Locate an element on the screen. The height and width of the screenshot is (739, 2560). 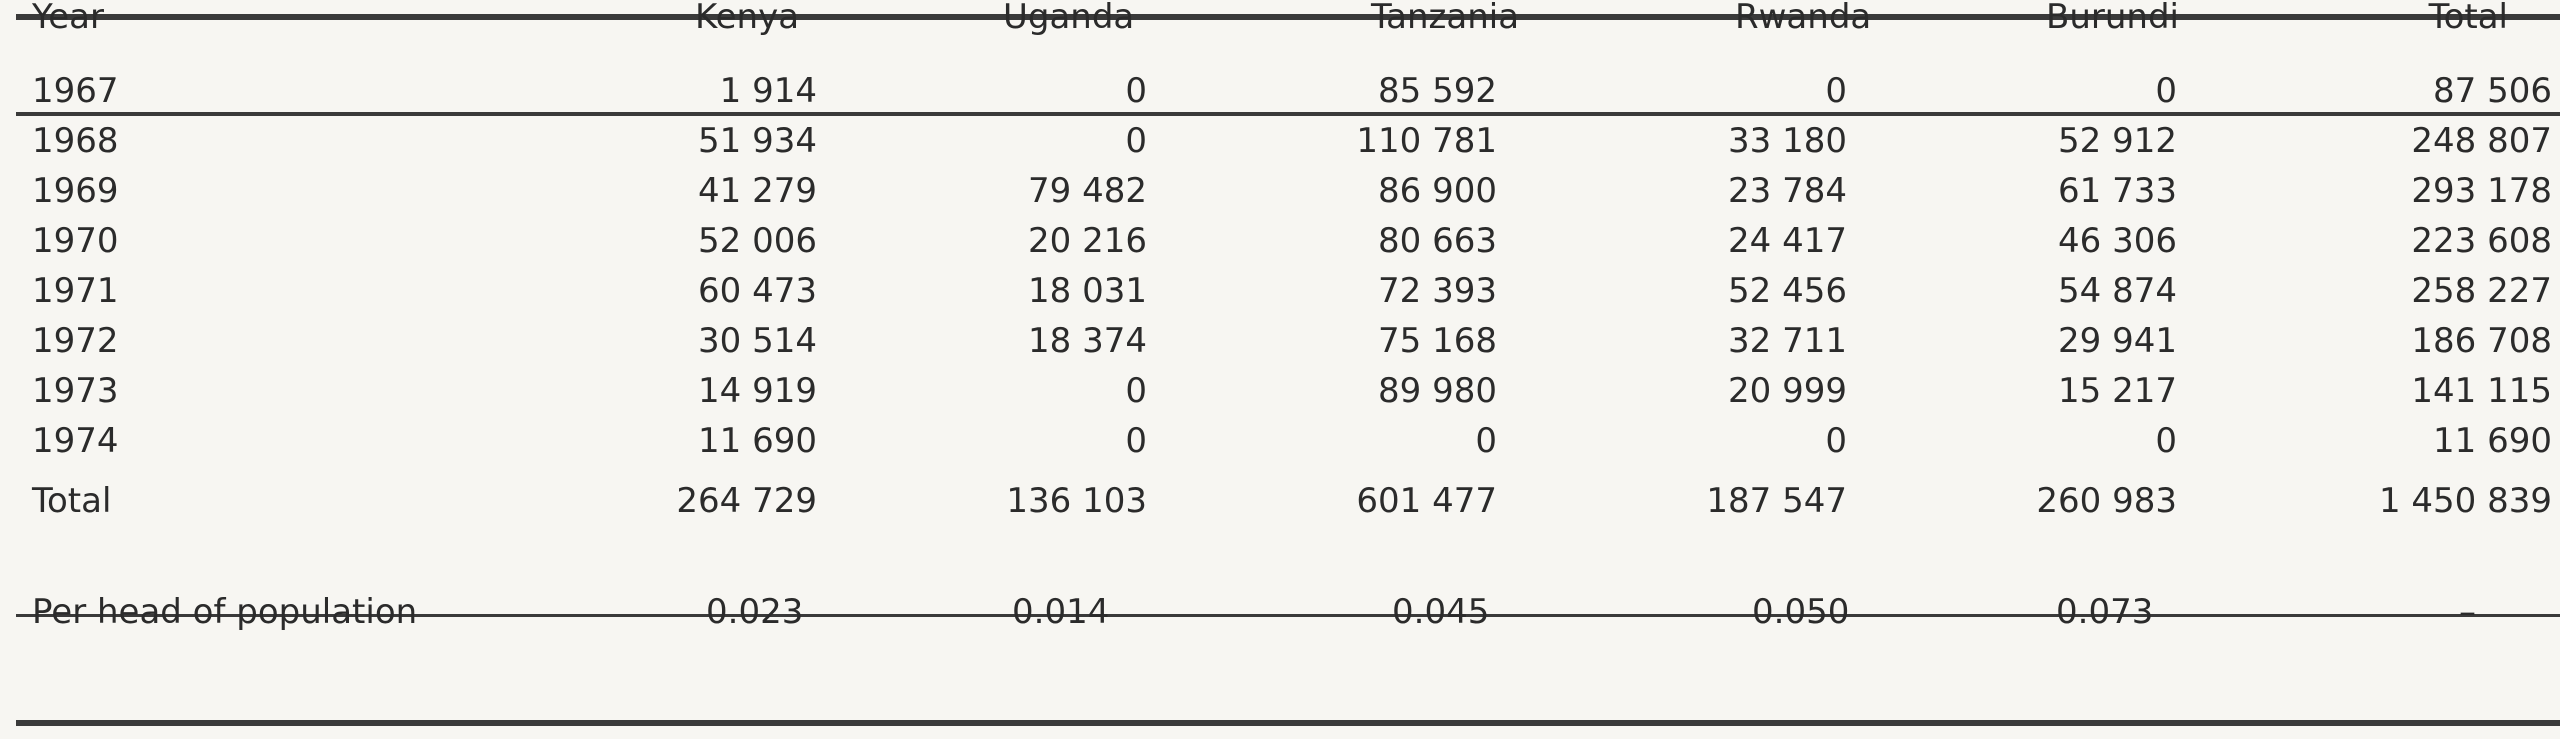
year-cell: 1973 is located at coordinates (75, 391).